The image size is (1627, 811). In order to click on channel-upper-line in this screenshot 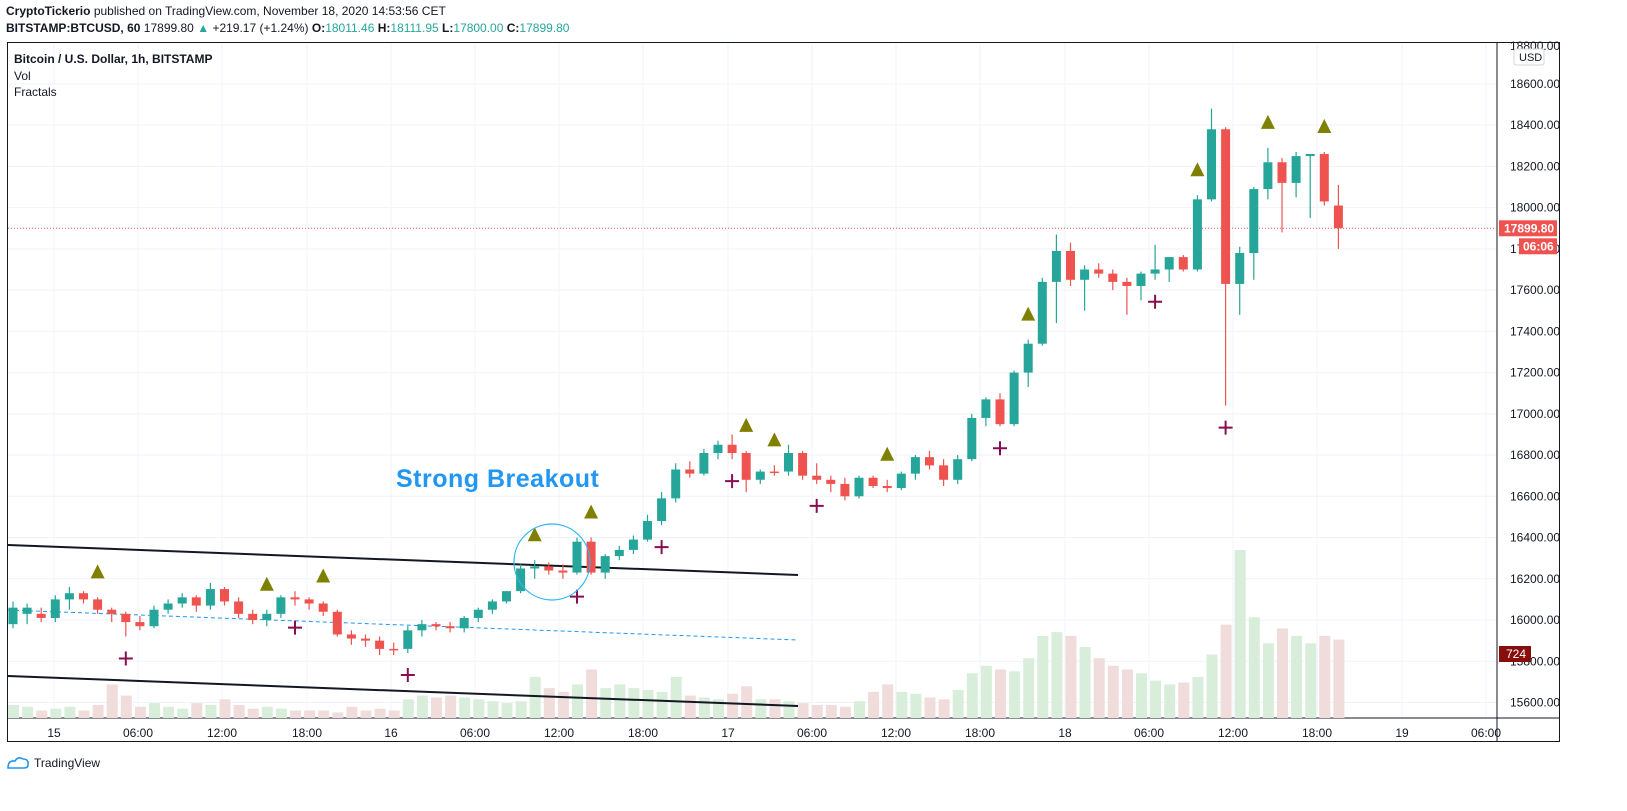, I will do `click(403, 560)`.